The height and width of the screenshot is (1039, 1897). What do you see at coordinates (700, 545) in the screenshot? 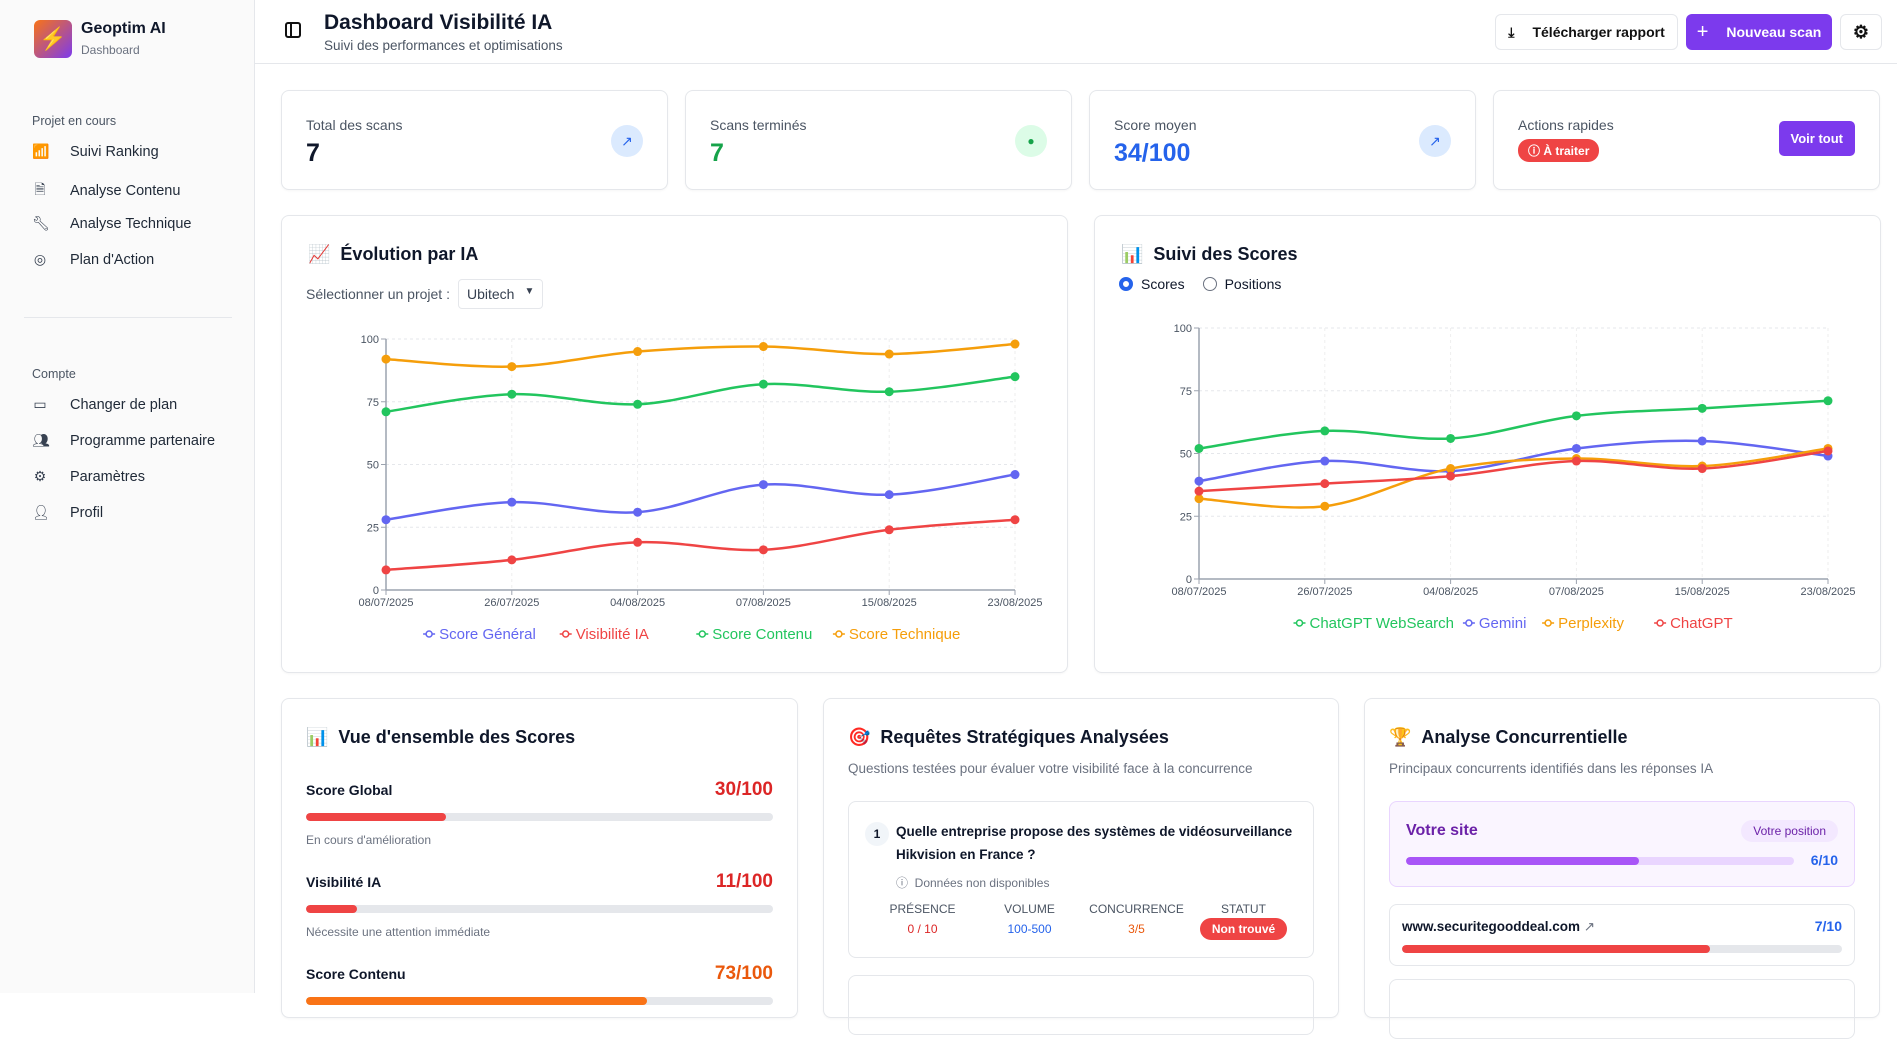
I see `series-line-visibilité-ia` at bounding box center [700, 545].